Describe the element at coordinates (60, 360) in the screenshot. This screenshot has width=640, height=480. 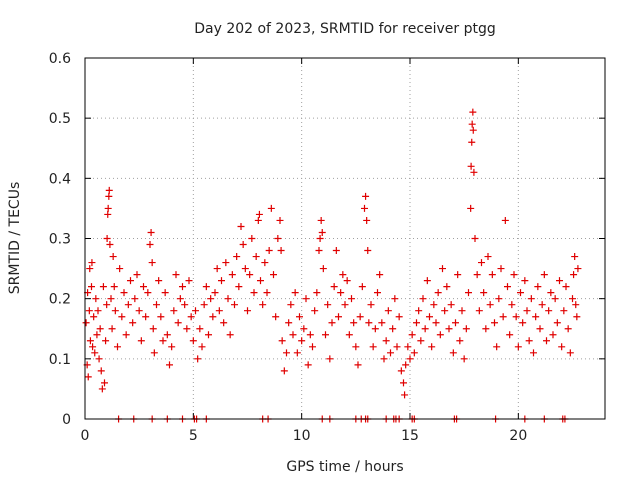
I see `y-tick-label: 0.1` at that location.